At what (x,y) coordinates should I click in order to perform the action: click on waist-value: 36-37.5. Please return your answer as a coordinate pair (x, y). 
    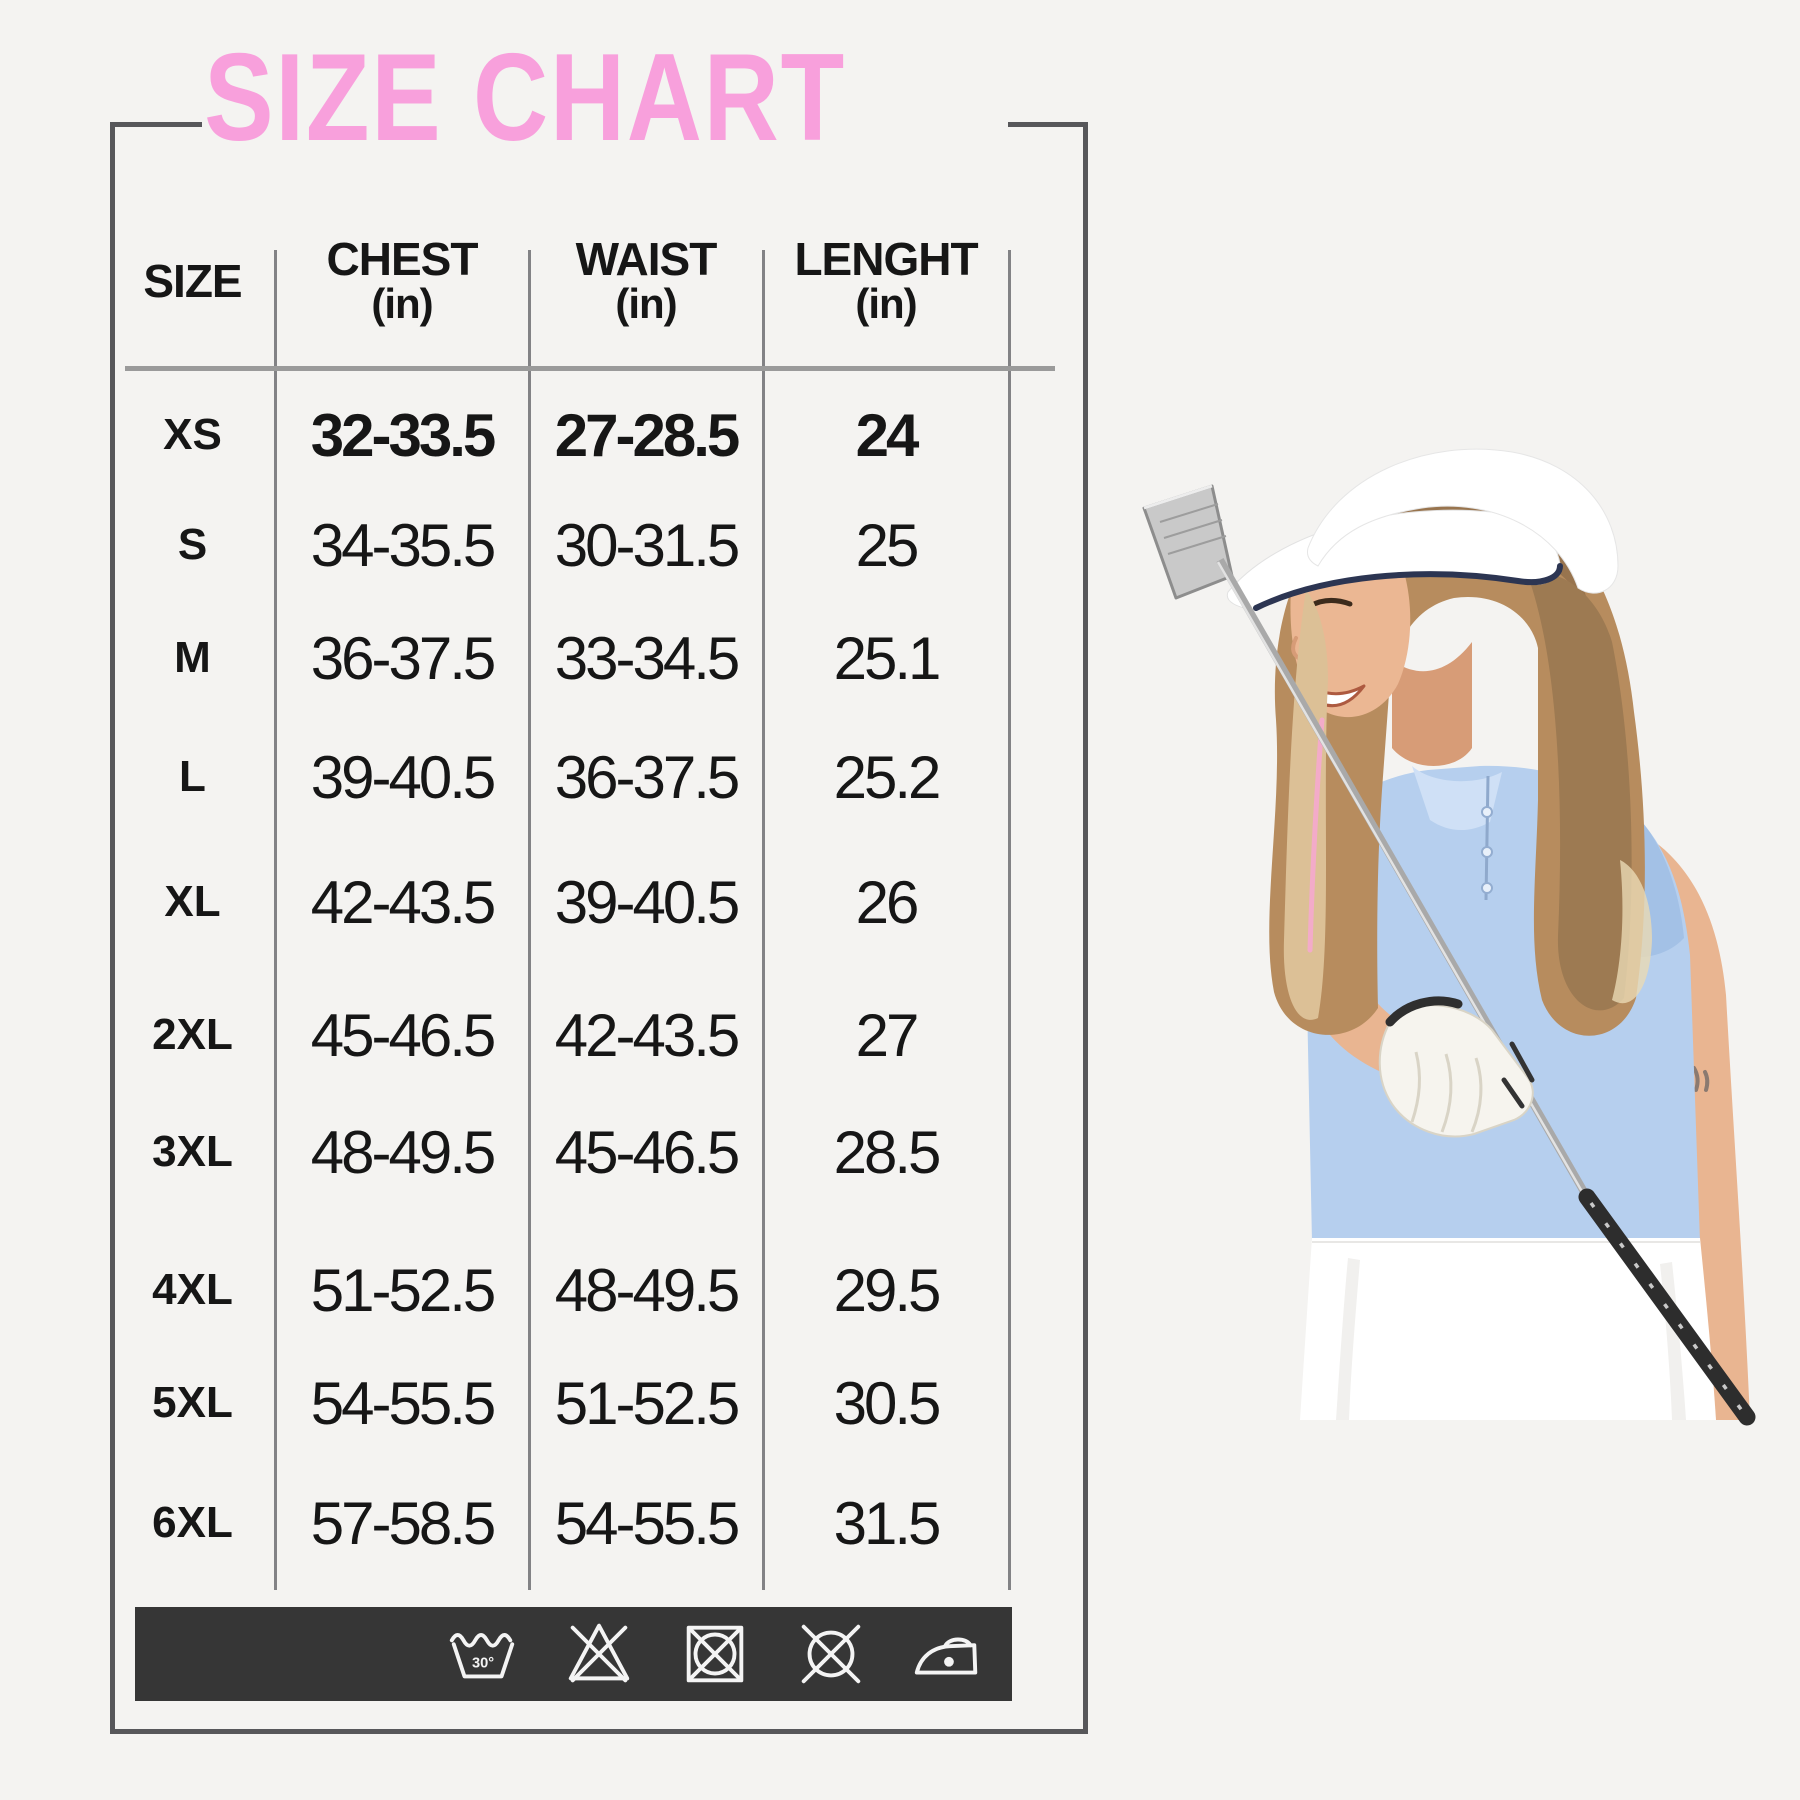
    Looking at the image, I should click on (647, 777).